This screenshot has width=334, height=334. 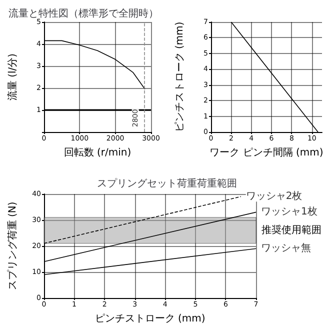 I want to click on x-axis-title: 回転数 (r/min), so click(x=98, y=153).